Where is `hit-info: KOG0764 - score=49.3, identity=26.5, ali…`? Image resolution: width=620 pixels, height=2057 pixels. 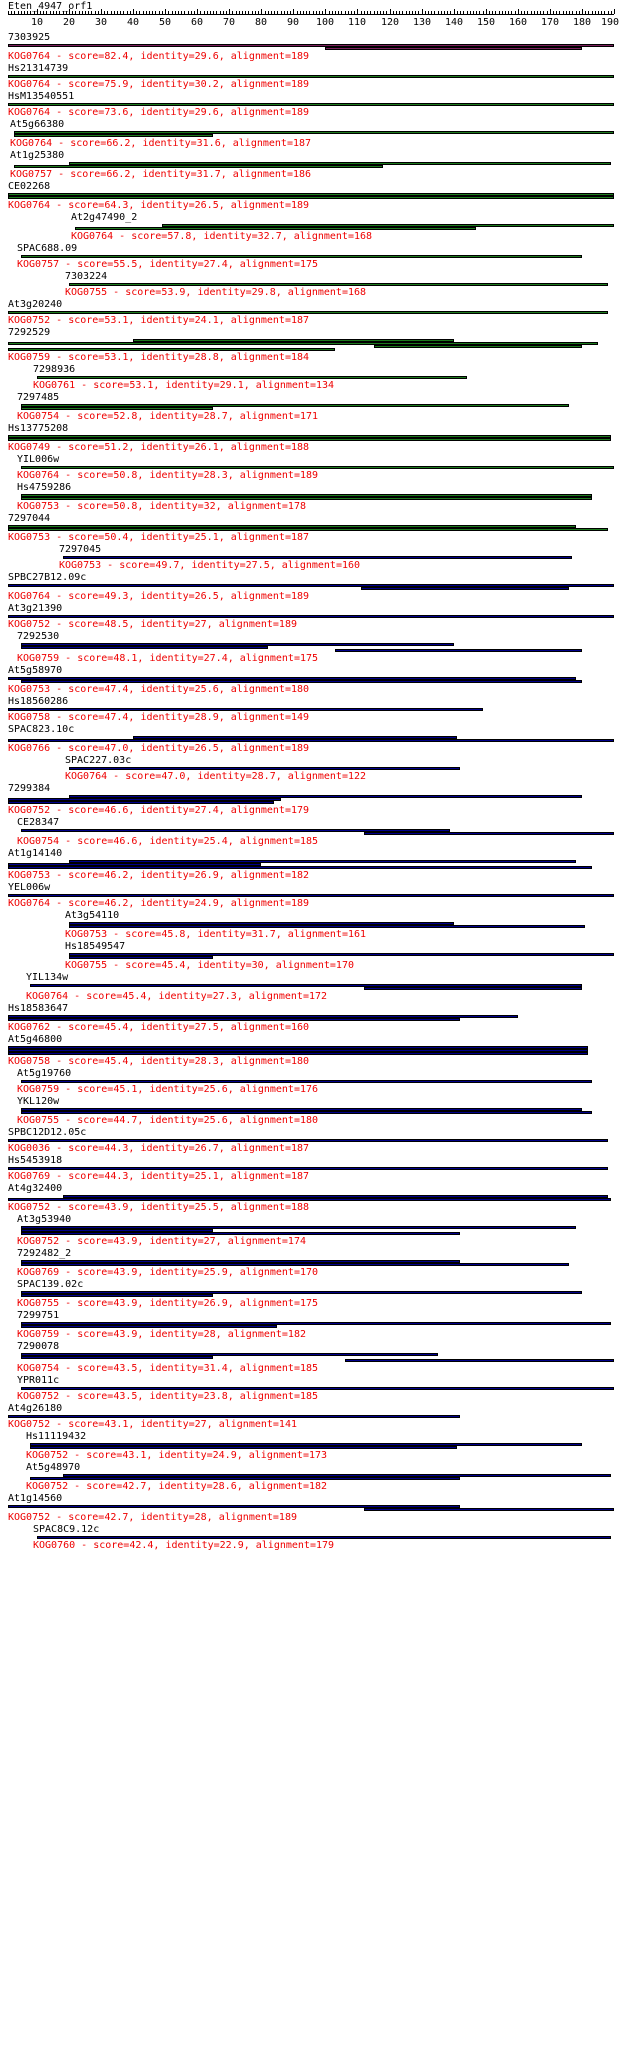 hit-info: KOG0764 - score=49.3, identity=26.5, ali… is located at coordinates (159, 596).